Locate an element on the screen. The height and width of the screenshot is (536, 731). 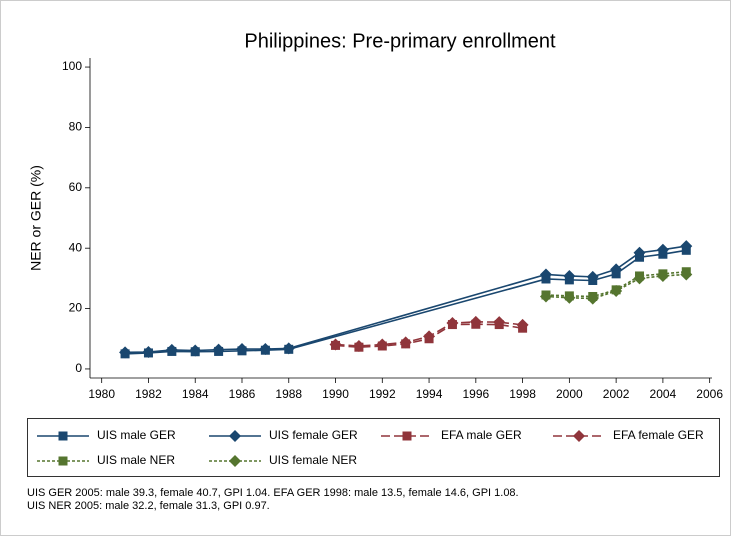
legend-label: UIS male GER is located at coordinates (136, 435).